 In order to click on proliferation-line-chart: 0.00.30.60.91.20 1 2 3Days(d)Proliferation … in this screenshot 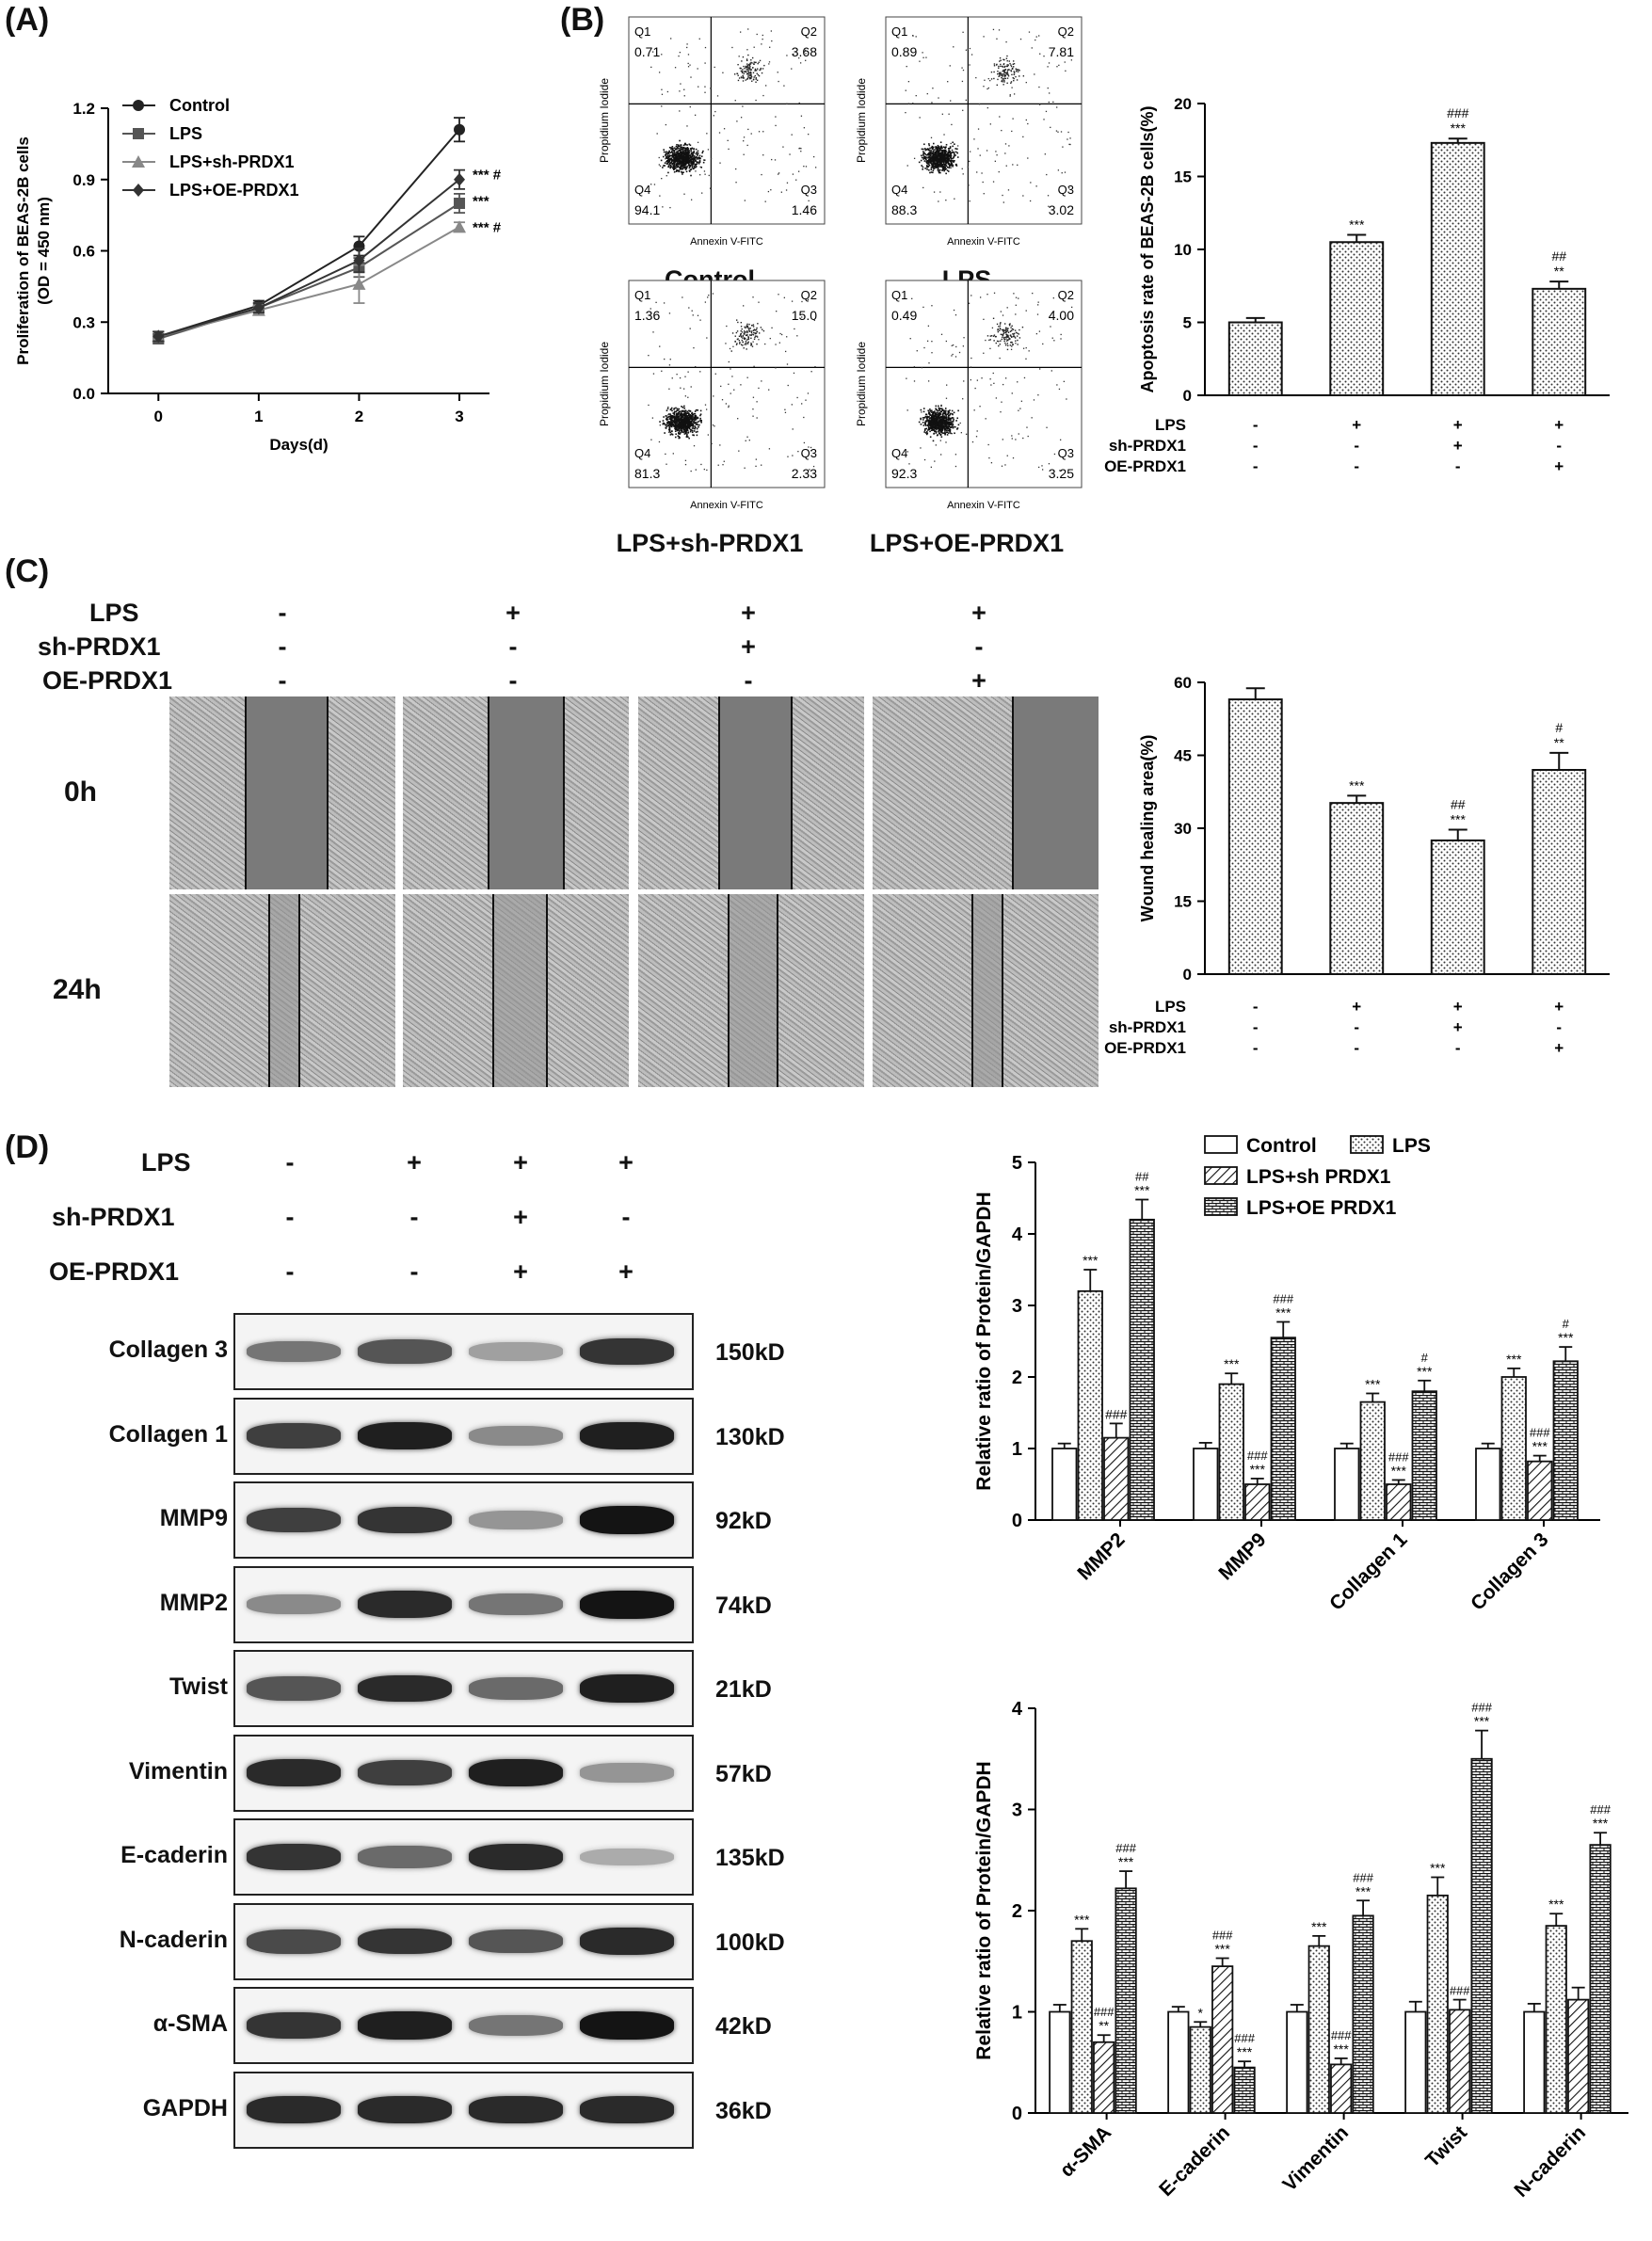, I will do `click(258, 275)`.